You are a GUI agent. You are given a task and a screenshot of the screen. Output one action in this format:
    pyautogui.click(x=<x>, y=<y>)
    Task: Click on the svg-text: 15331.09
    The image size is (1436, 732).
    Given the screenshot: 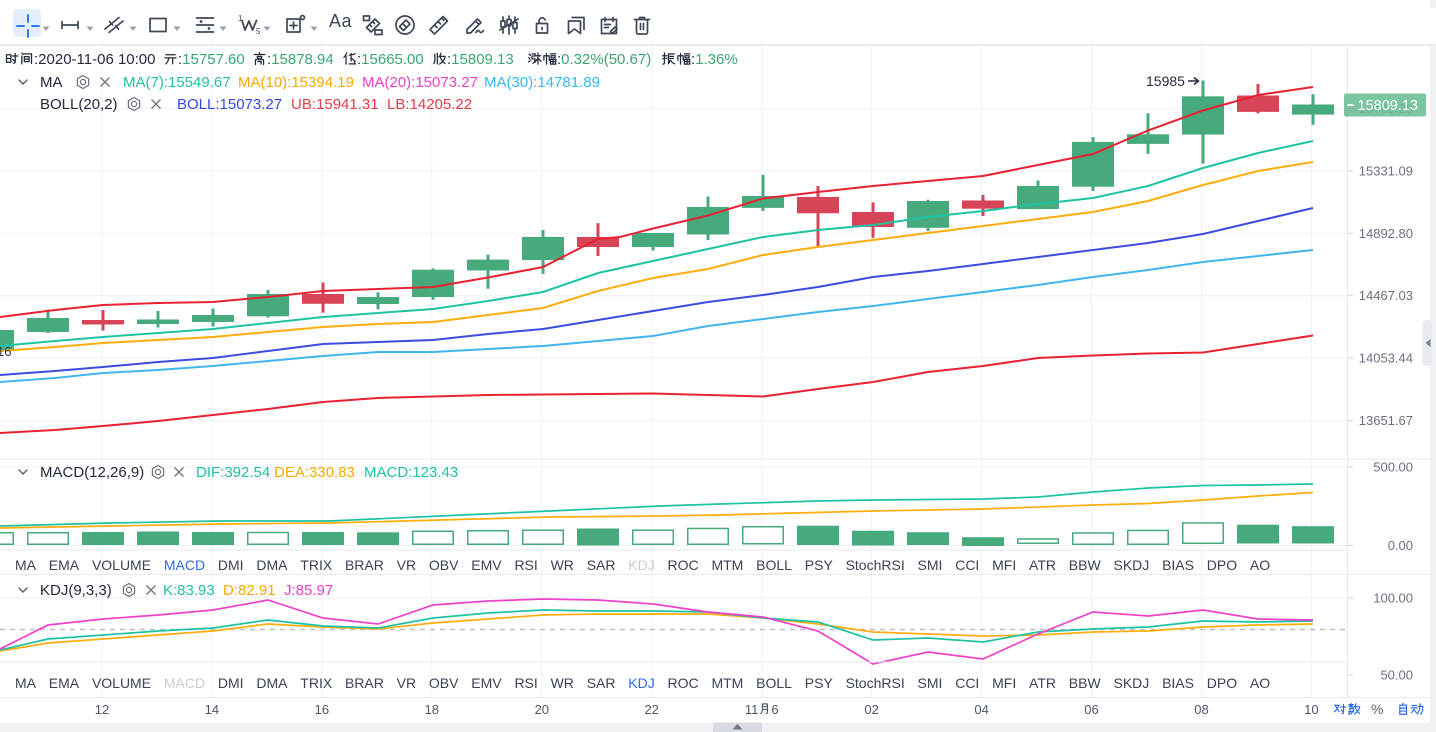 What is the action you would take?
    pyautogui.click(x=1386, y=171)
    